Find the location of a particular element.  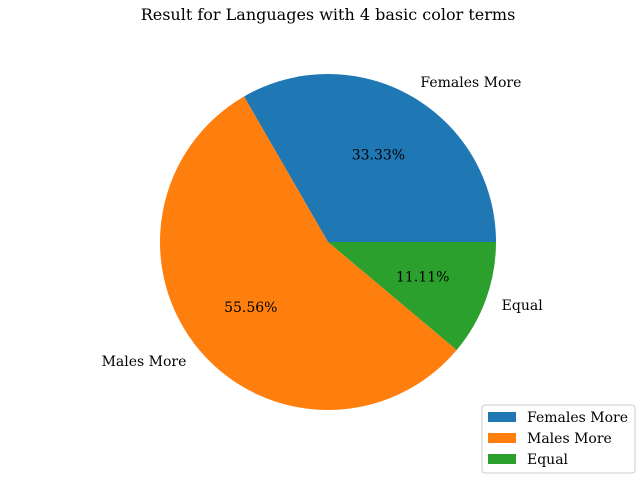

legend: Females More Males More Equal is located at coordinates (558, 439).